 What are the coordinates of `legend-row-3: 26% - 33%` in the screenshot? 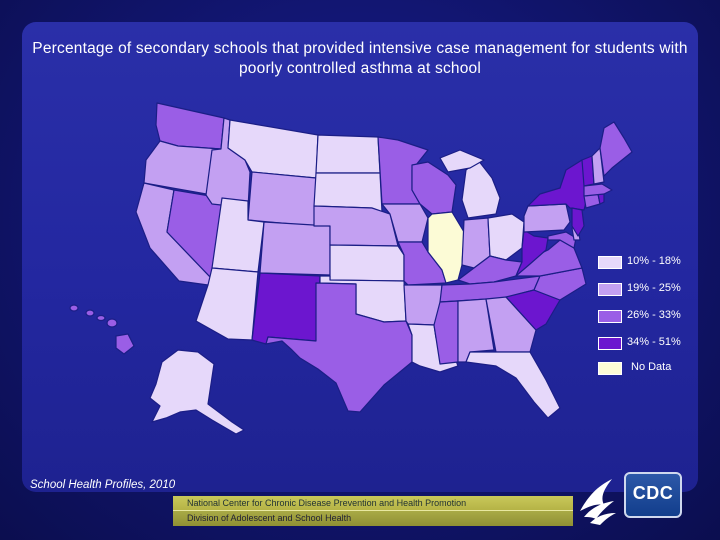 It's located at (648, 321).